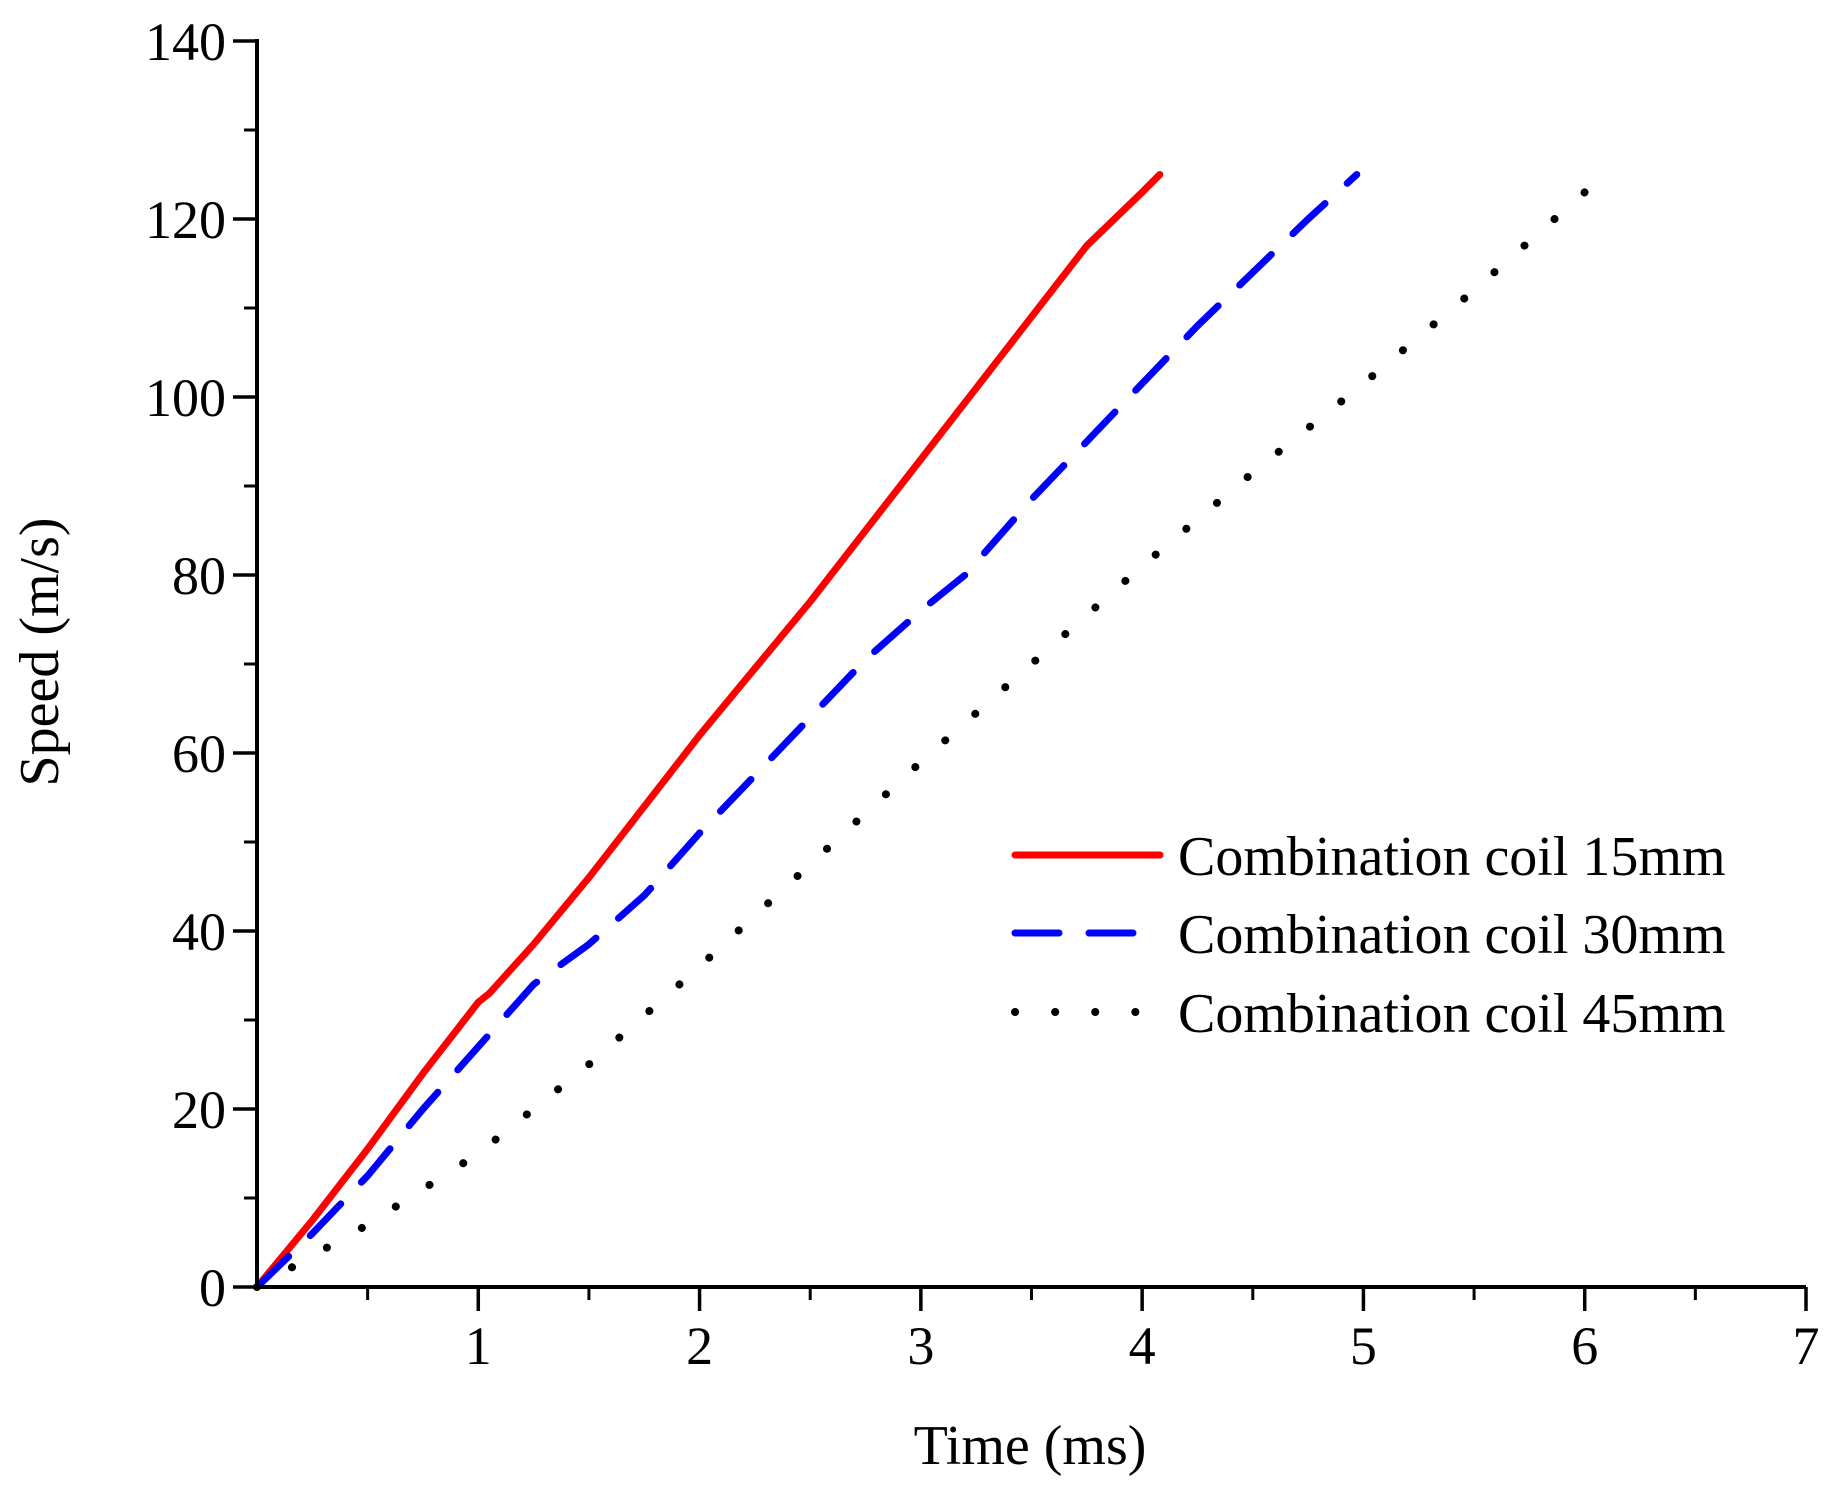 This screenshot has height=1493, width=1833. Describe the element at coordinates (40, 651) in the screenshot. I see `y-axis-title: Speed (m/s)` at that location.